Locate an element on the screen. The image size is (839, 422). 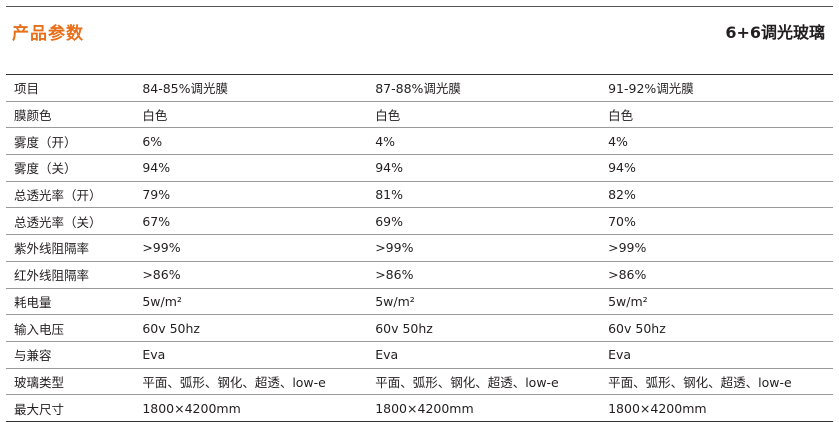
column-header: 87-88%调光膜 is located at coordinates (484, 88).